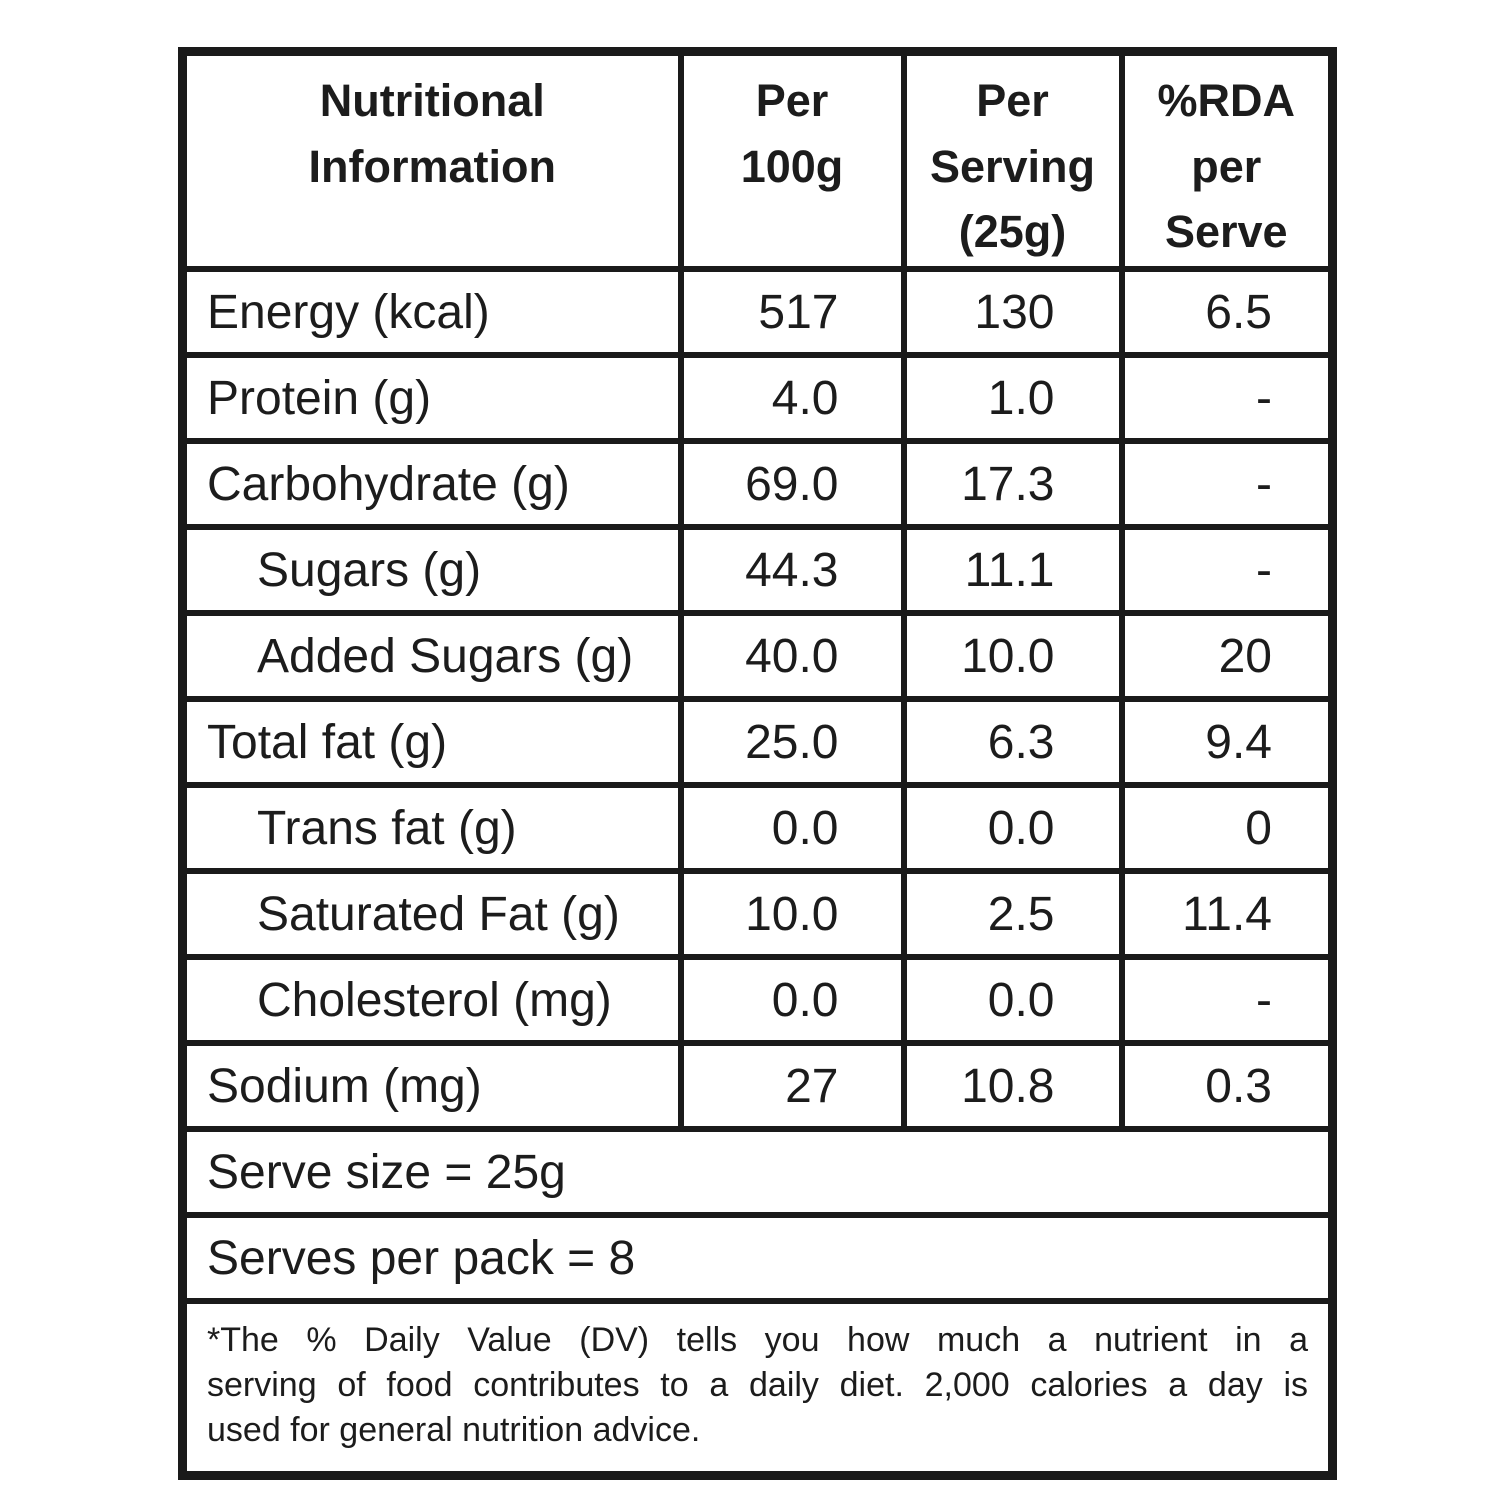  I want to click on nutrient-label: Protein (g), so click(431, 398).